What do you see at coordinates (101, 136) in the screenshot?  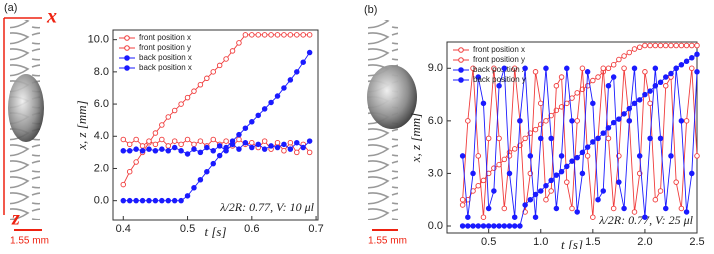 I see `y-tick-label: 4.0` at bounding box center [101, 136].